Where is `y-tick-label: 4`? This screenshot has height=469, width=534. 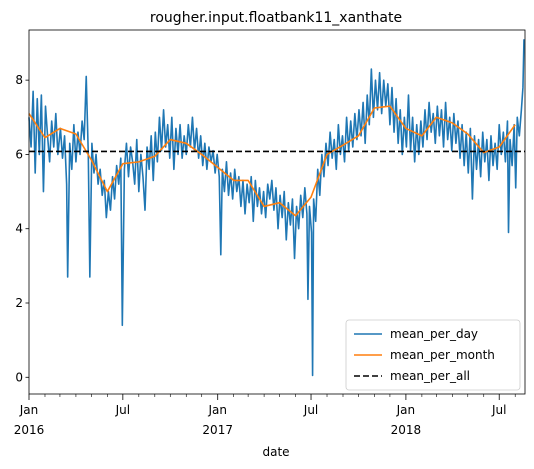 y-tick-label: 4 is located at coordinates (19, 229).